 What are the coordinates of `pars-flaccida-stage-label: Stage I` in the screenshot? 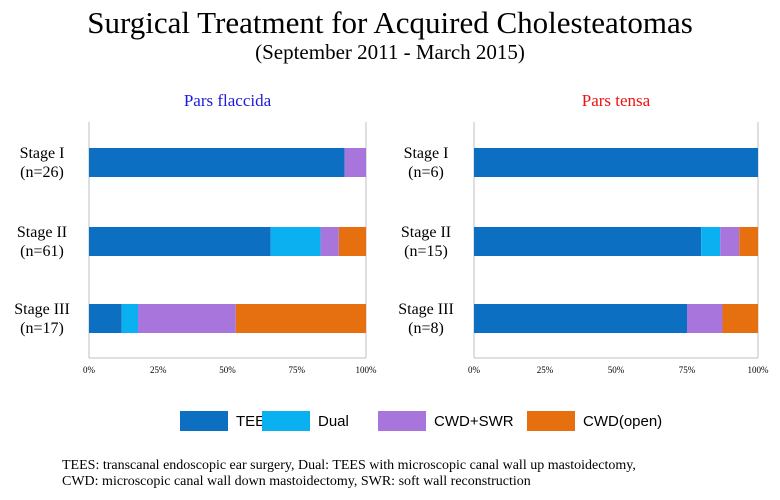 It's located at (42, 153).